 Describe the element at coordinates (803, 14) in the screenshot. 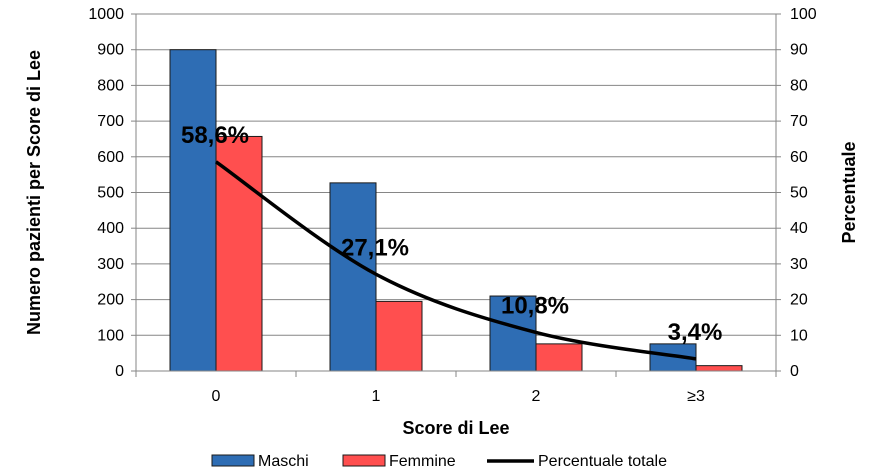

I see `y2-tick-label: 100` at that location.